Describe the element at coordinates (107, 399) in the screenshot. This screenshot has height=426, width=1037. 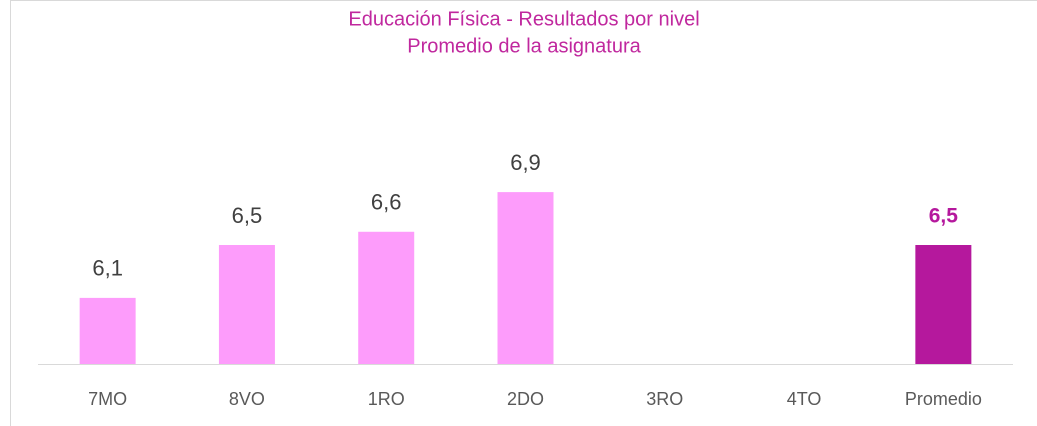
I see `x-tick-label: 7MO` at that location.